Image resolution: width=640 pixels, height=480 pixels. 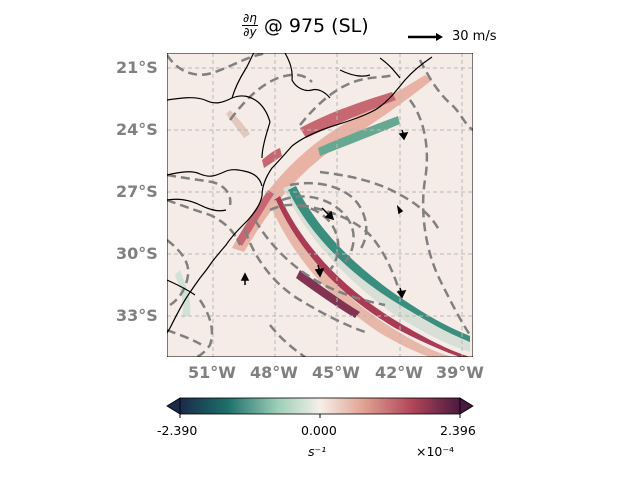 What do you see at coordinates (458, 430) in the screenshot?
I see `colorbar-max-label: 2.396` at bounding box center [458, 430].